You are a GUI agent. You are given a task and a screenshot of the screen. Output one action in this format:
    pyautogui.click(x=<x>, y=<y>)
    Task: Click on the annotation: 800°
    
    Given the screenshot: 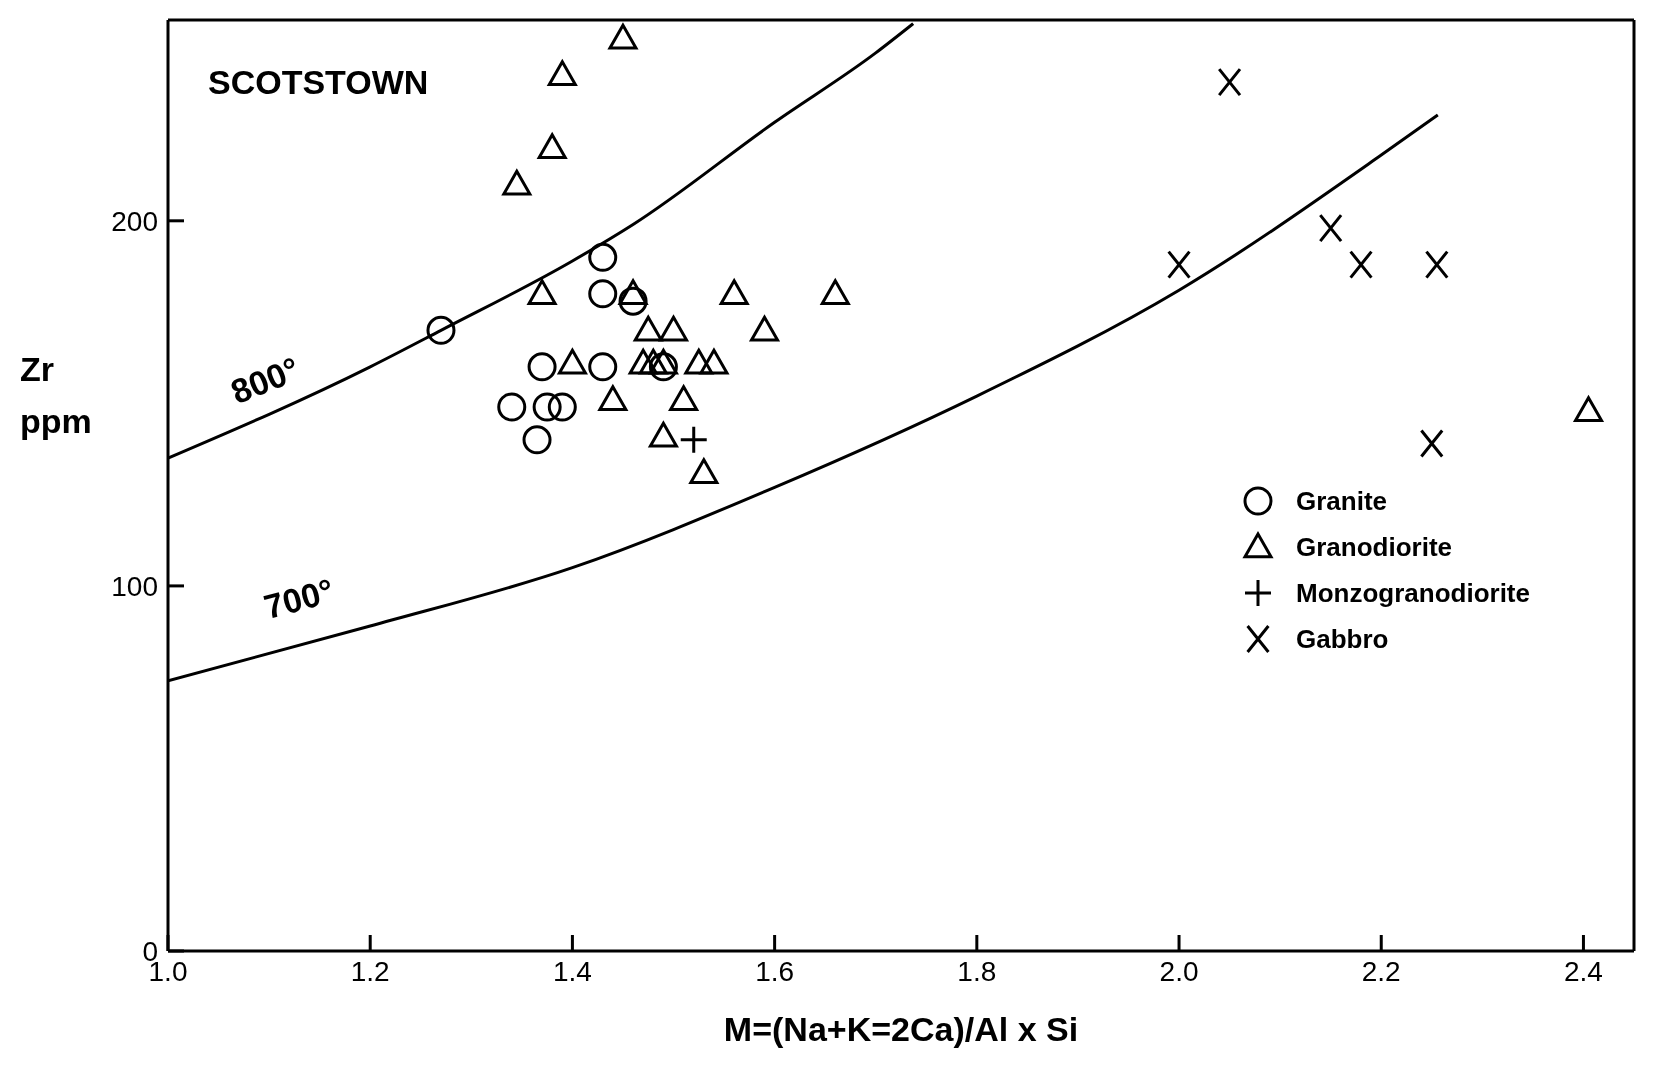 What is the action you would take?
    pyautogui.click(x=265, y=380)
    